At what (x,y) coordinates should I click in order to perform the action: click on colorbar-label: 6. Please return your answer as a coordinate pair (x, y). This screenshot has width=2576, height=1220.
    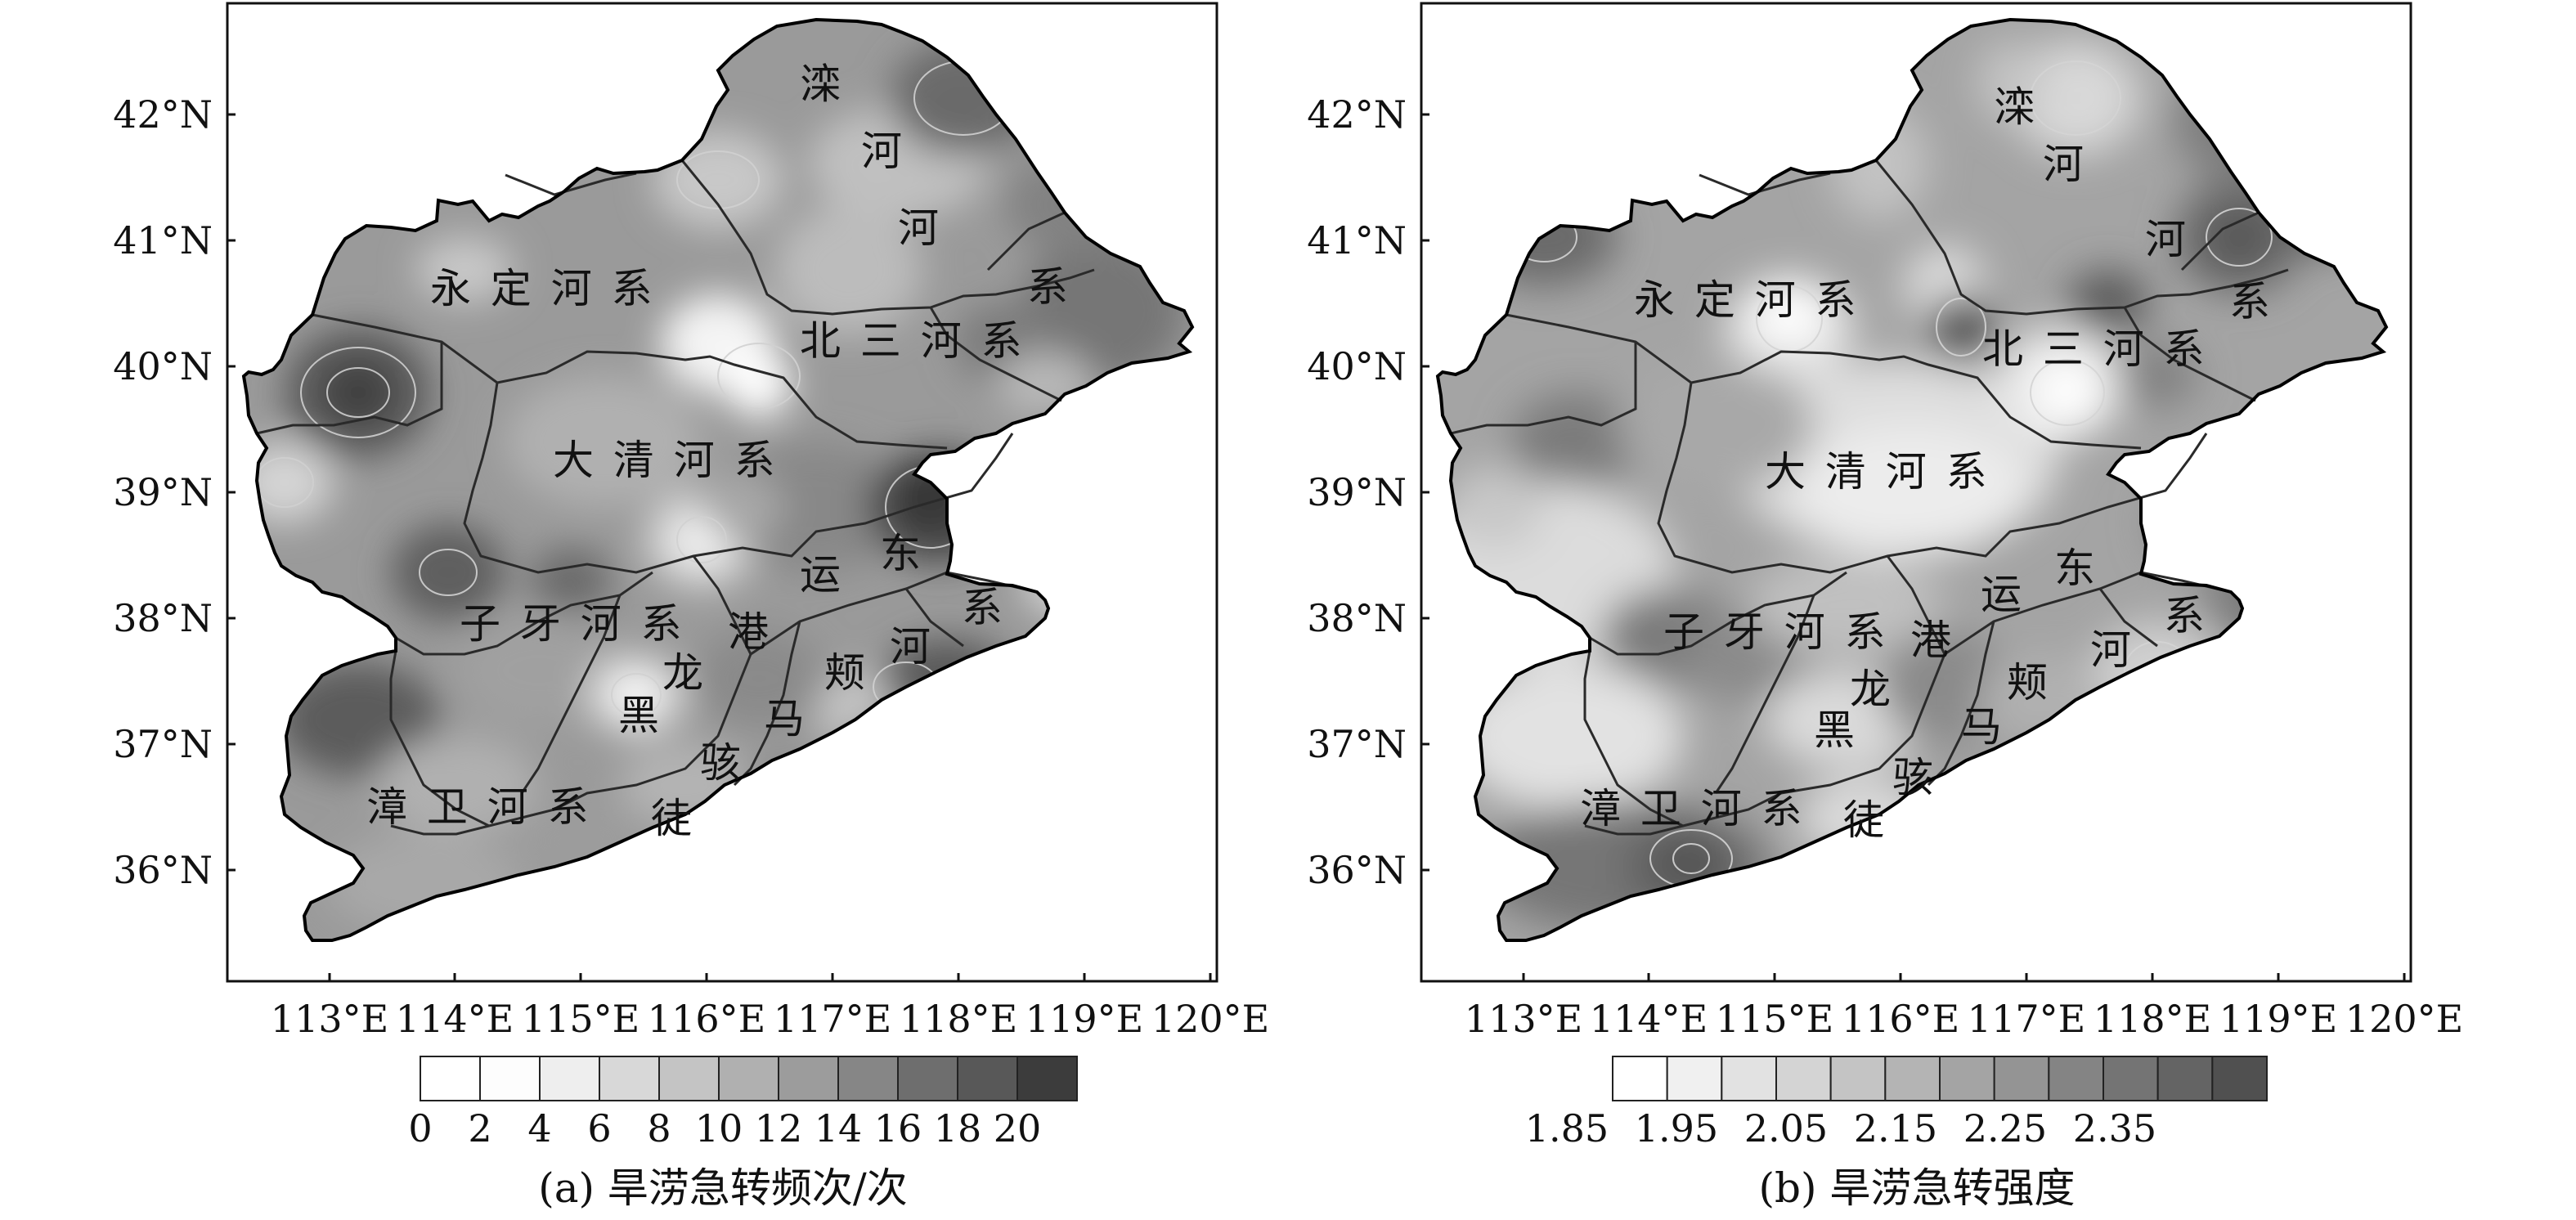
    Looking at the image, I should click on (599, 1128).